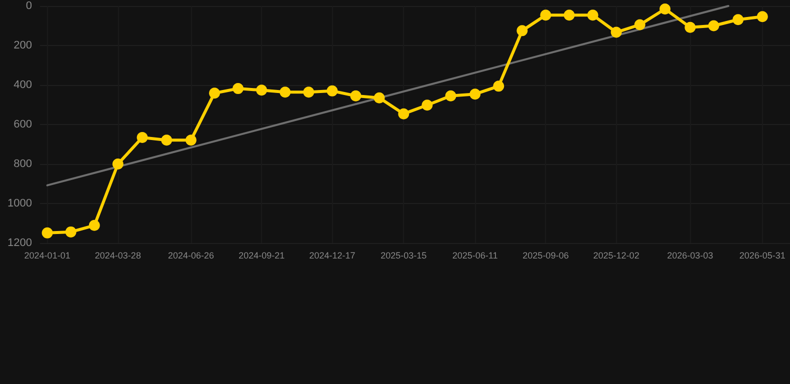  Describe the element at coordinates (20, 204) in the screenshot. I see `y-tick-label: 1000` at that location.